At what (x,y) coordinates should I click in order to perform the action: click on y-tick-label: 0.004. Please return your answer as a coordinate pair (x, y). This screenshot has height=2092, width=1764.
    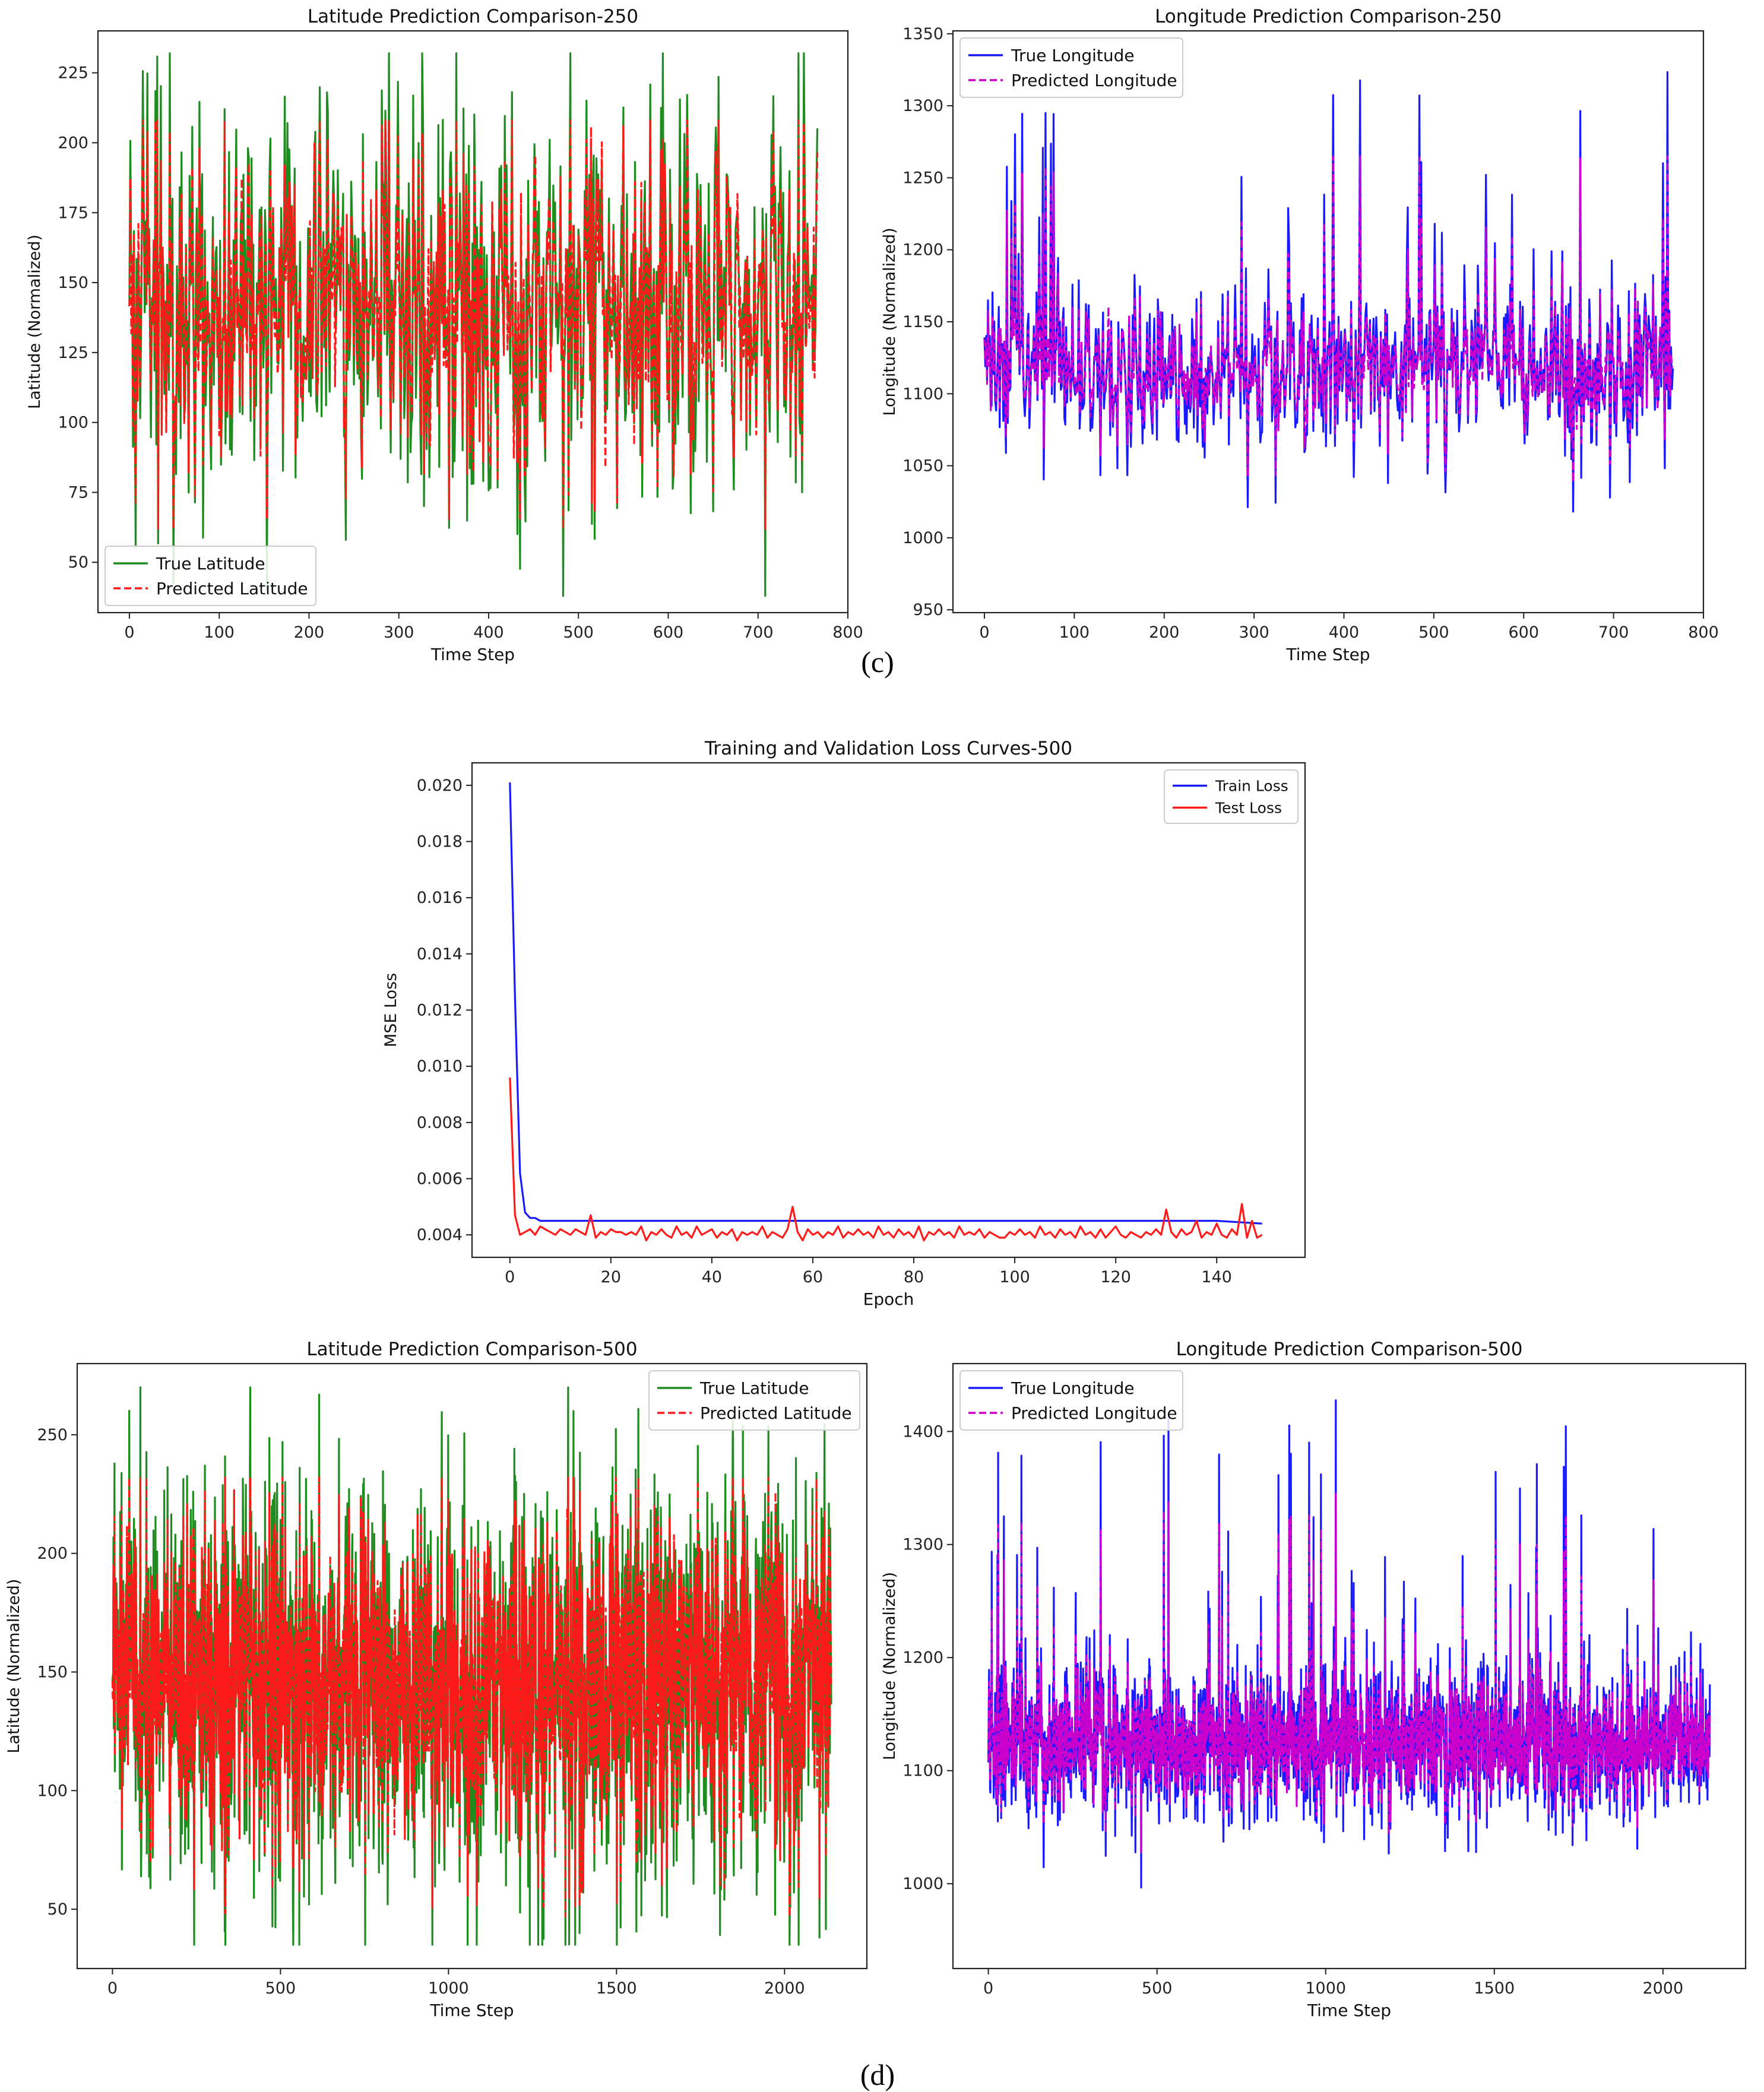
    Looking at the image, I should click on (440, 1235).